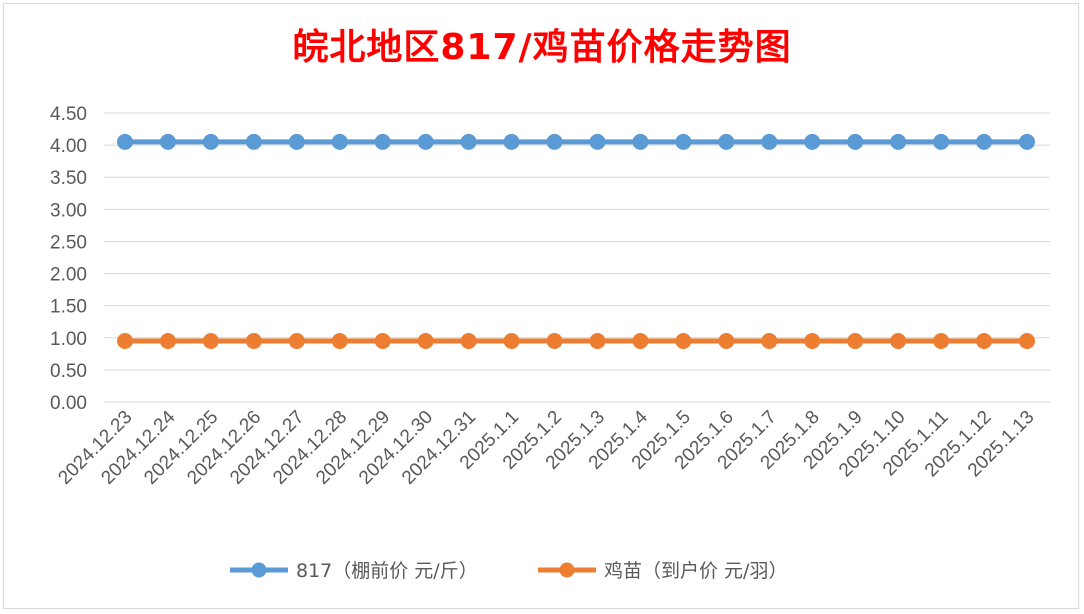  I want to click on legend-item-1: 817（棚前价 元/斤）, so click(354, 571).